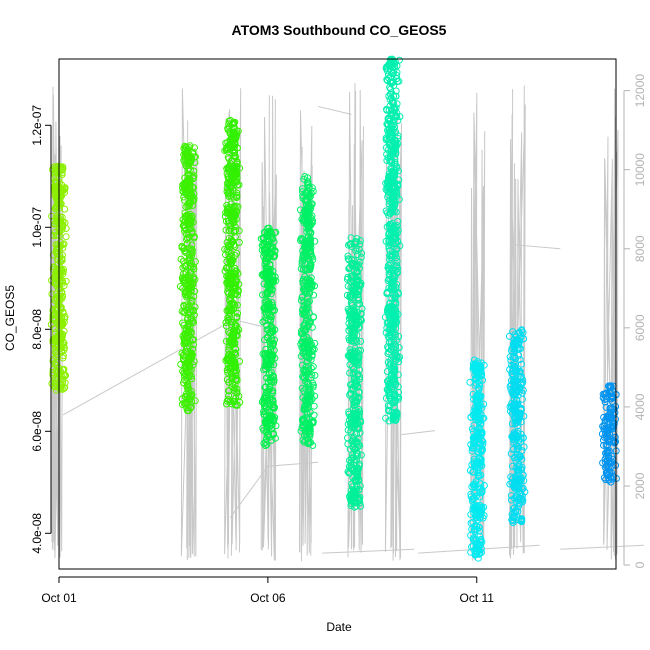  I want to click on y-tick-label: 1.2e-07, so click(37, 125).